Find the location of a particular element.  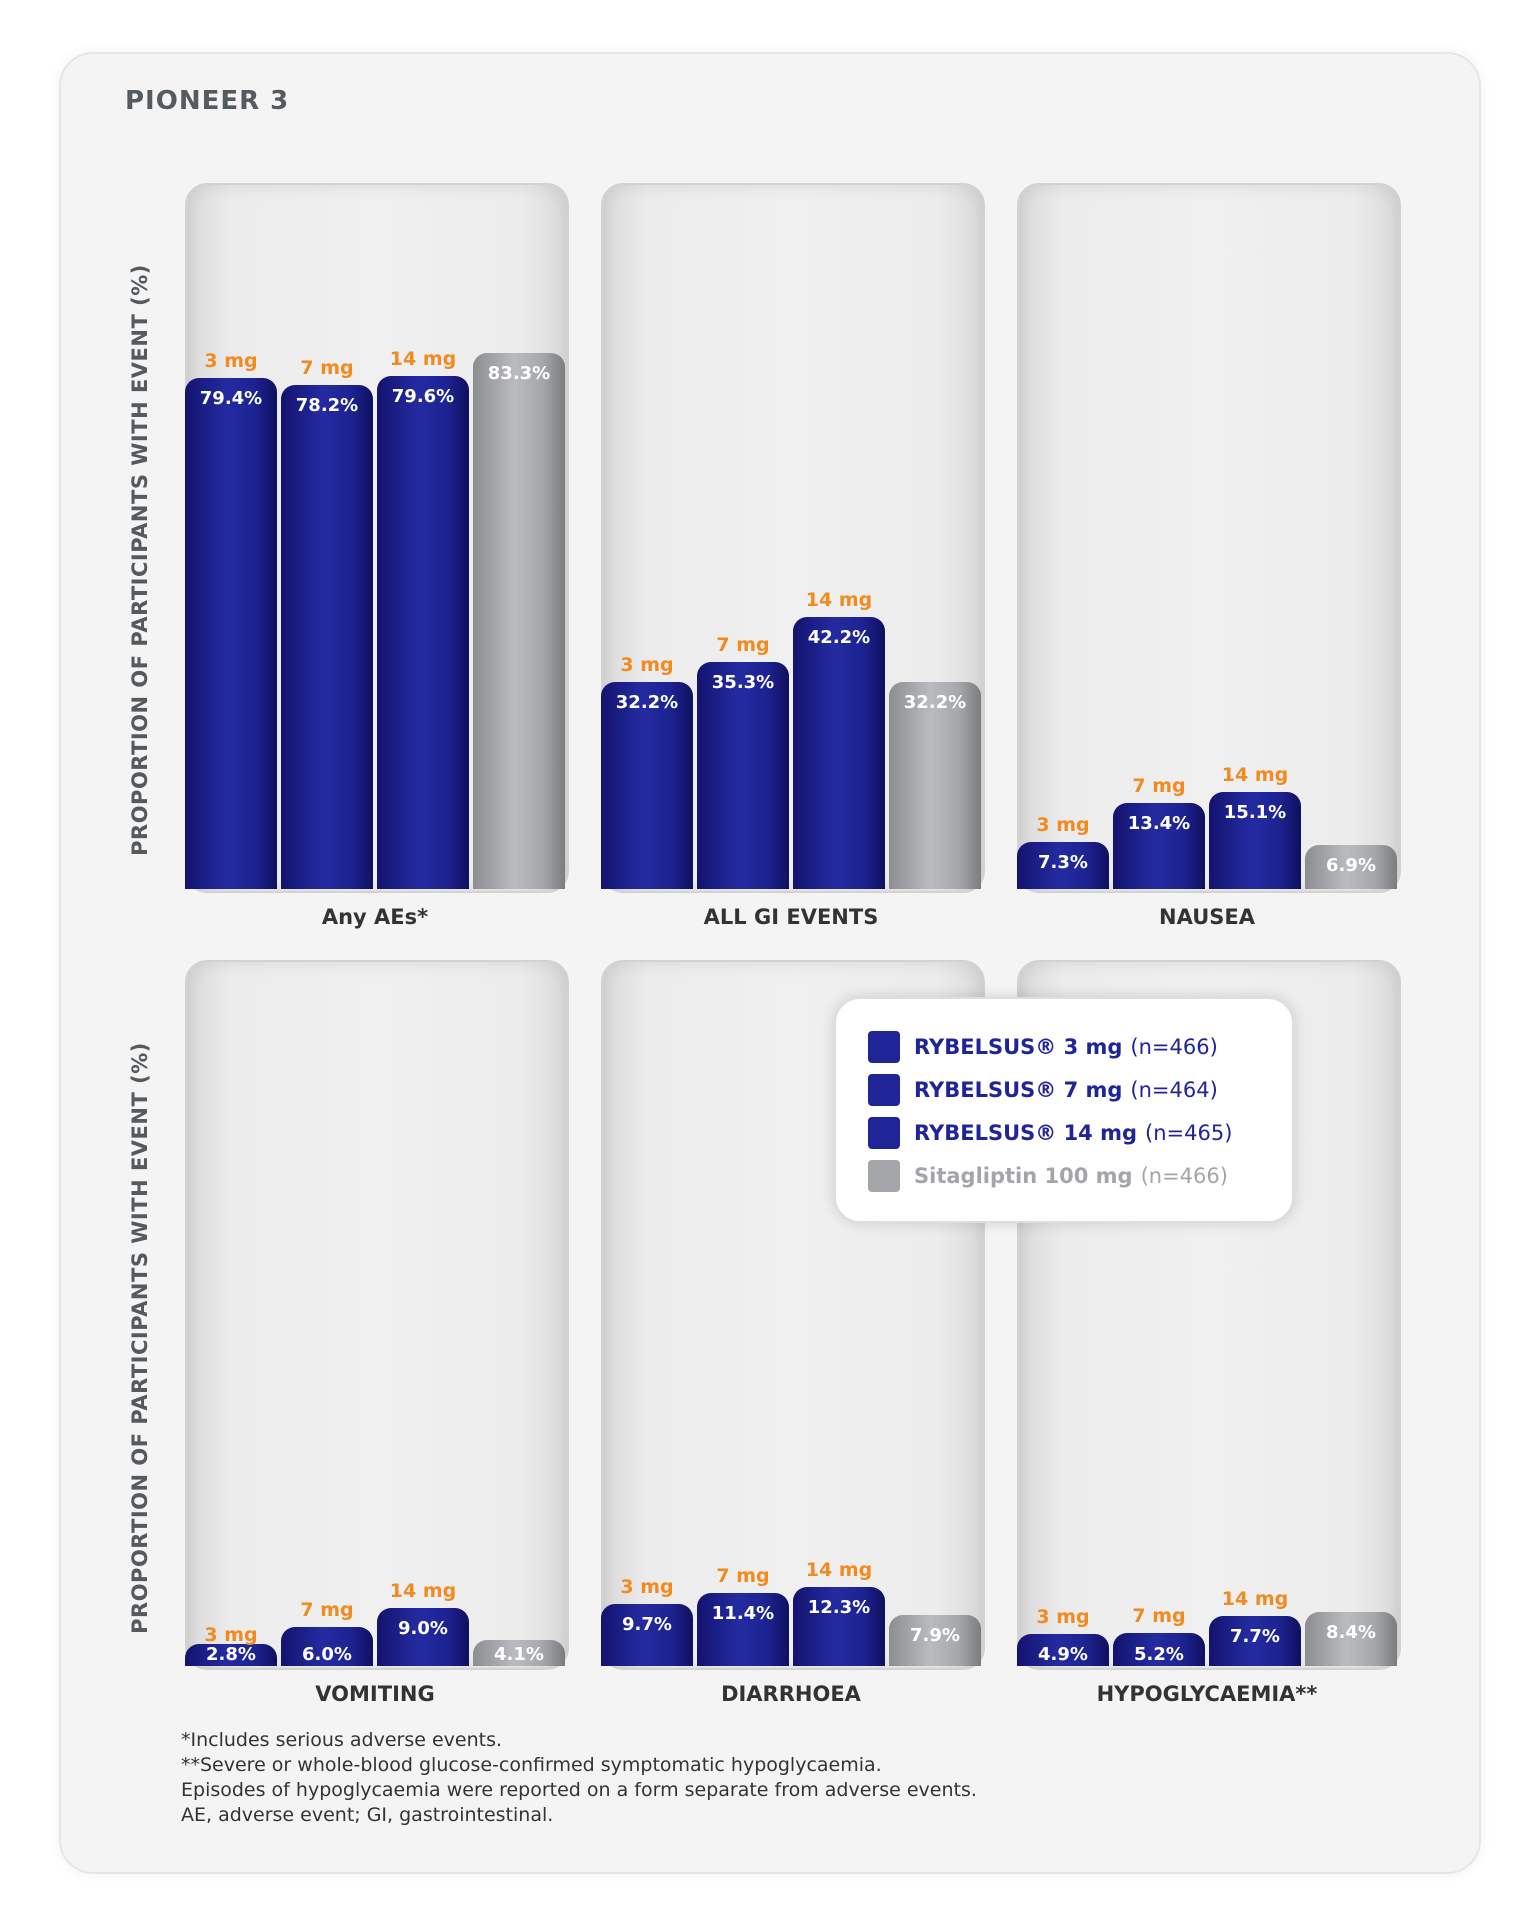

bar-value-label: 35.3% is located at coordinates (743, 682).